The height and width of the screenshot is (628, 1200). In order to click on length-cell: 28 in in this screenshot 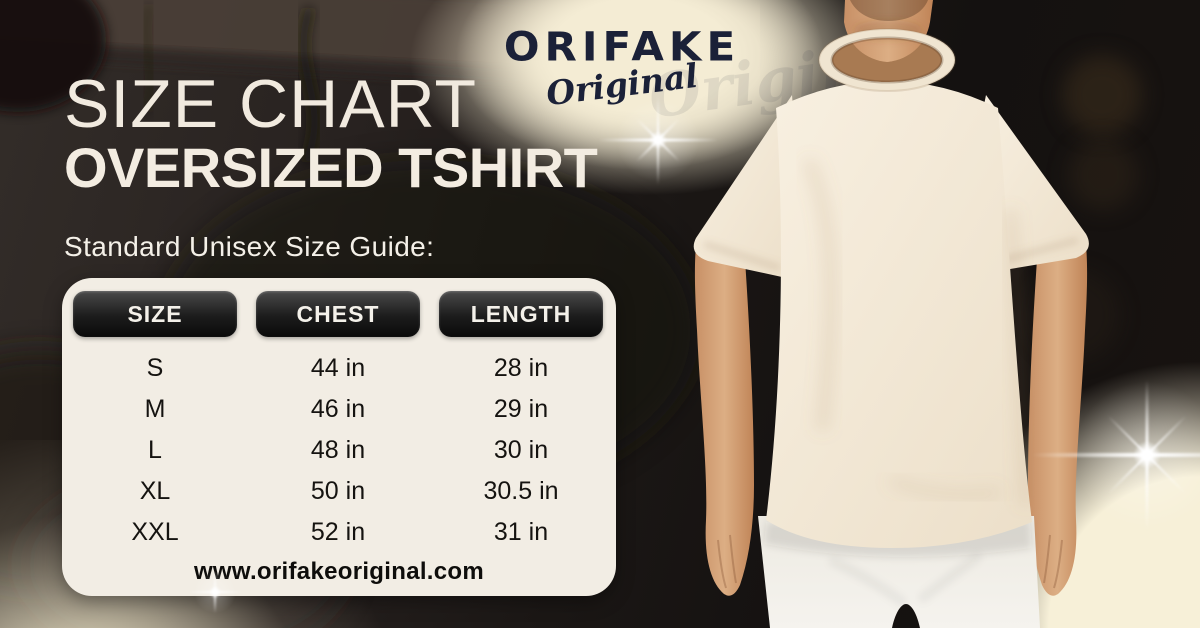, I will do `click(521, 368)`.